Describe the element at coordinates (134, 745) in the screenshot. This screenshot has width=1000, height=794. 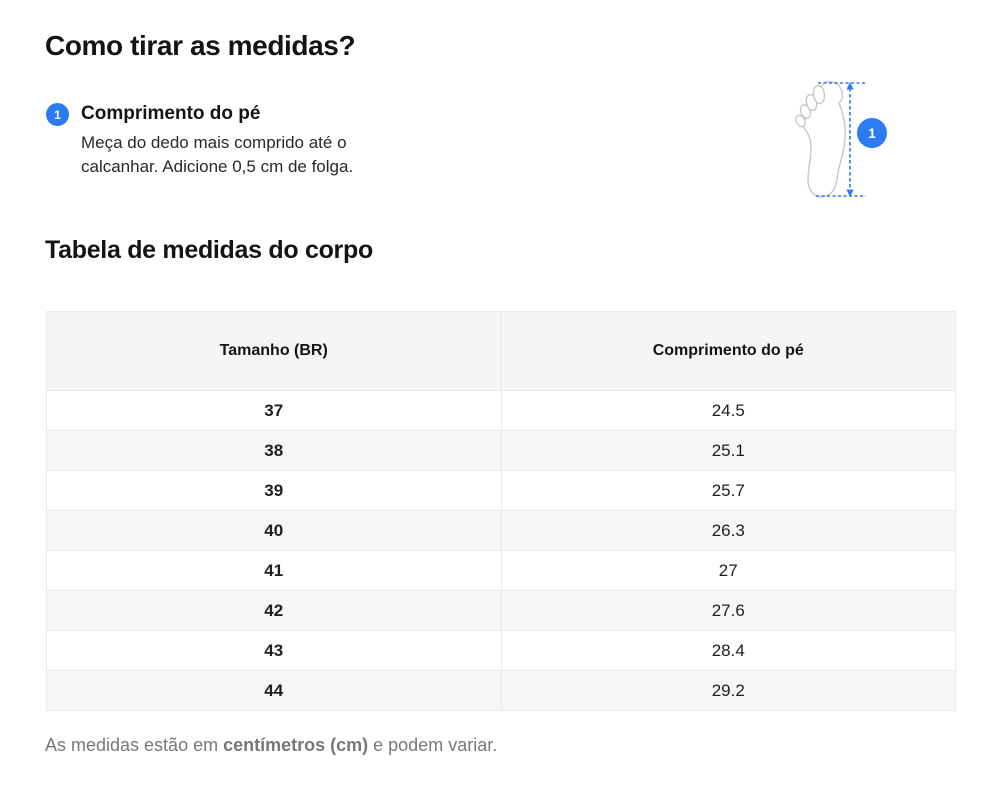
I see `footnote-prefix: As medidas estão em` at that location.